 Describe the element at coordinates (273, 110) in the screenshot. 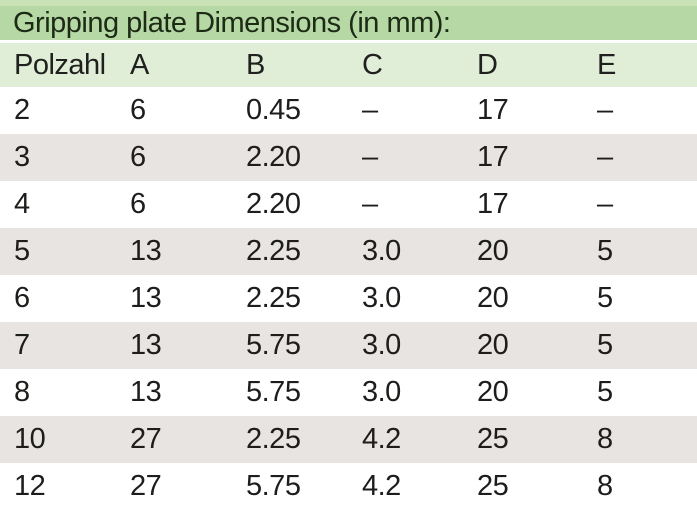

I see `table-cell: 0.45` at that location.